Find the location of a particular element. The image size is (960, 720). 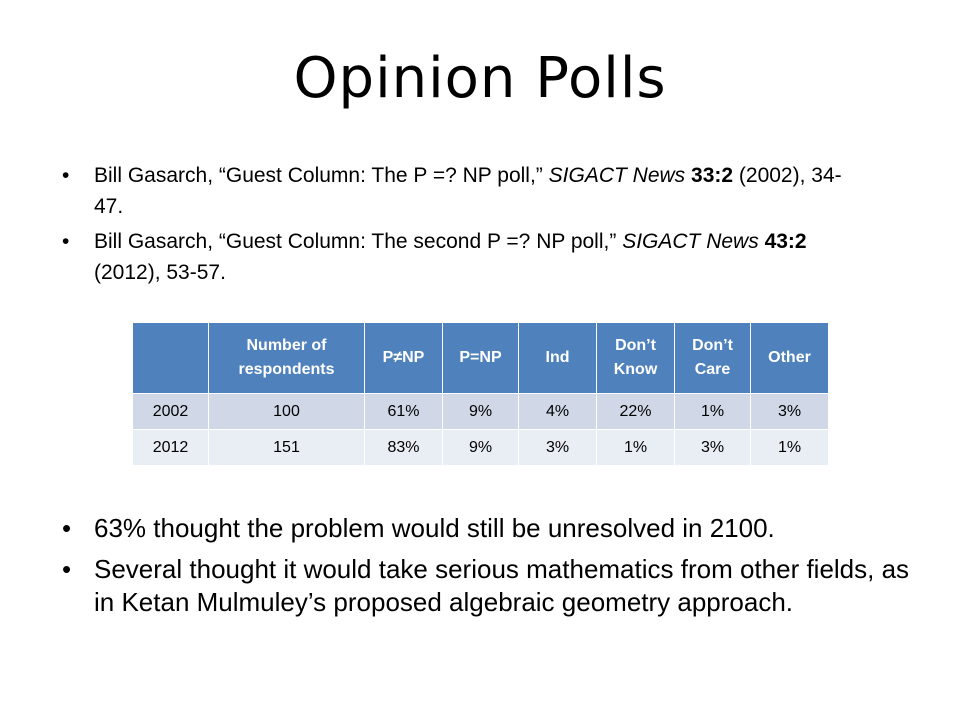

reference-article: “Guest Column: The second P =? NP poll,” is located at coordinates (417, 241).